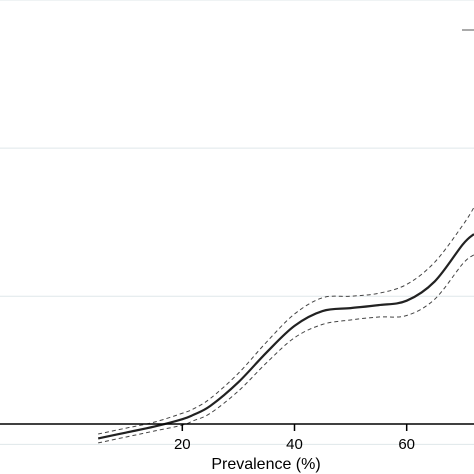 The height and width of the screenshot is (474, 474). Describe the element at coordinates (294, 444) in the screenshot. I see `x-tick-label-40: 40` at that location.